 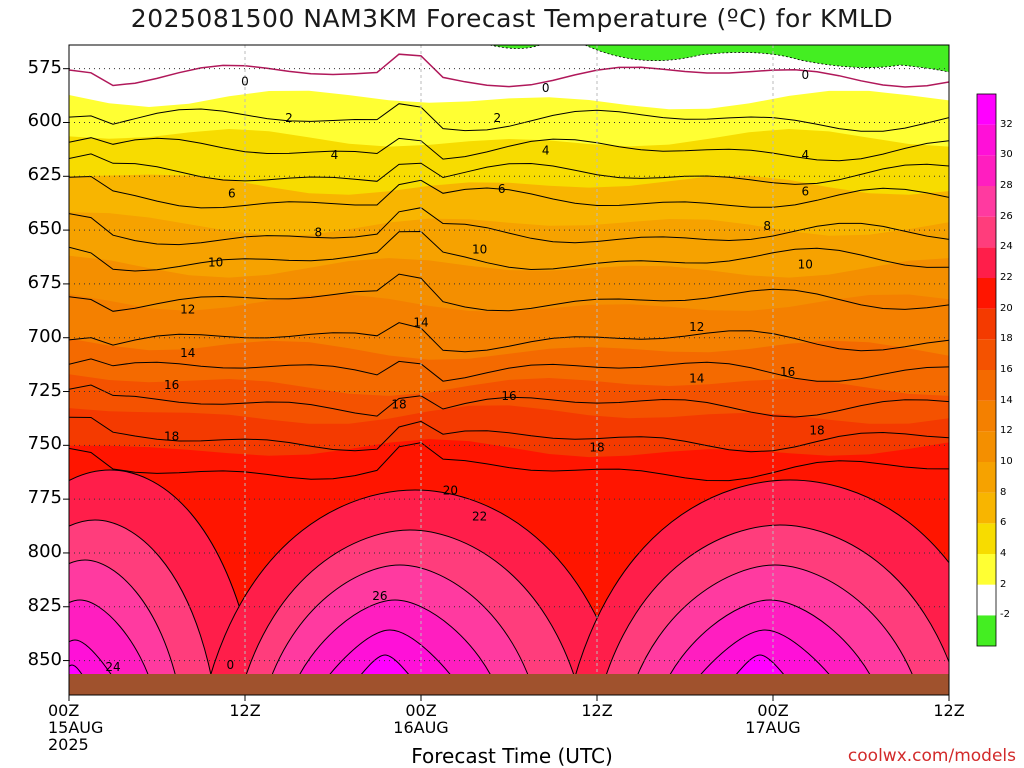 What do you see at coordinates (1006, 339) in the screenshot?
I see `colorbar-label: 18` at bounding box center [1006, 339].